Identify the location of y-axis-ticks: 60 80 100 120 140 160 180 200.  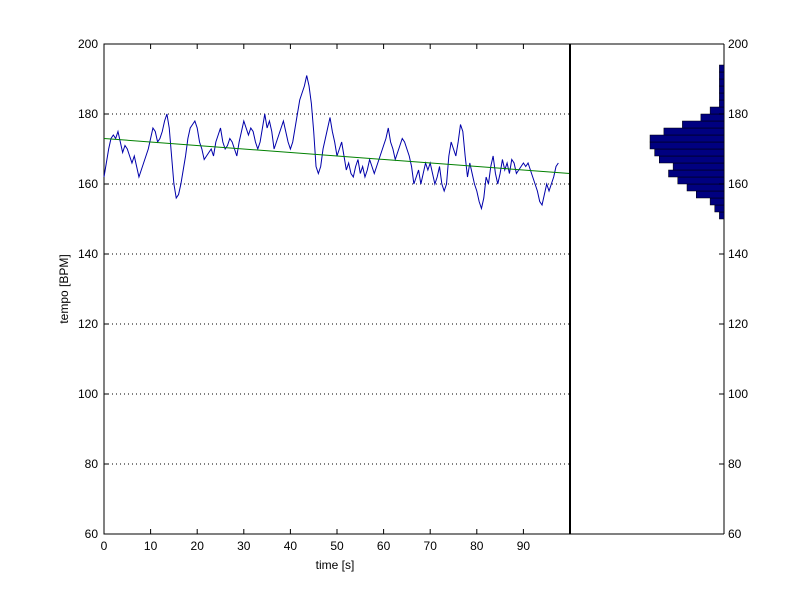
(93, 289).